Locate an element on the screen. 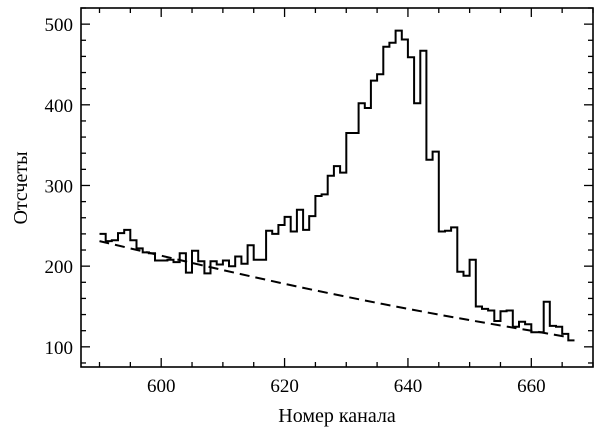  x-tick-label: 600 is located at coordinates (161, 386).